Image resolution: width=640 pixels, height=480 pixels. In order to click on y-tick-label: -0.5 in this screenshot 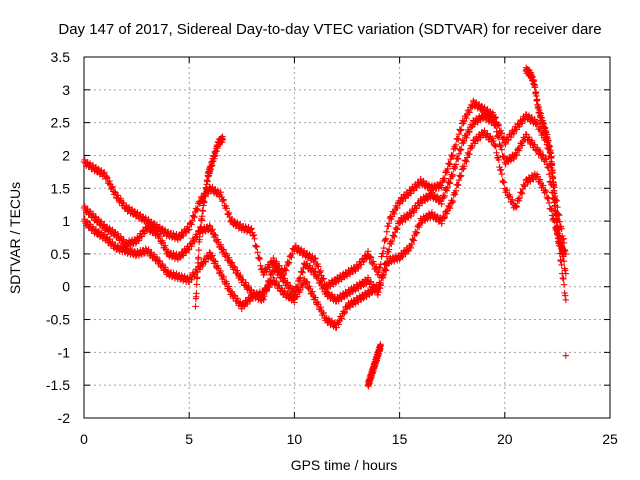, I will do `click(58, 320)`.